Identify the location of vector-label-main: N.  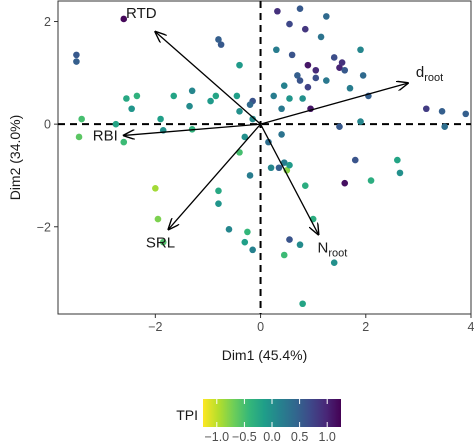
(323, 247).